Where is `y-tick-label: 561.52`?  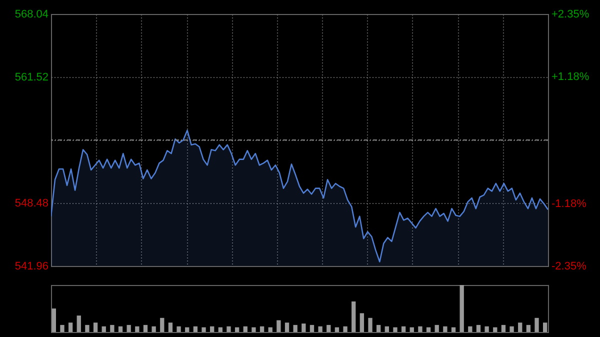
y-tick-label: 561.52 is located at coordinates (31, 78).